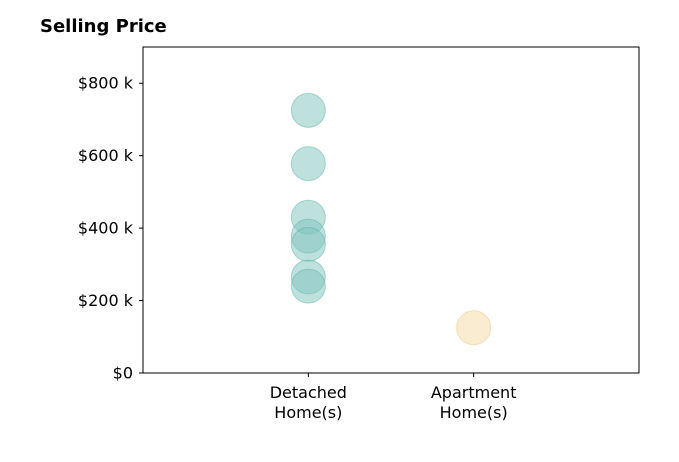 The image size is (679, 462). I want to click on x-tick-label: Apartment Home(s), so click(474, 402).